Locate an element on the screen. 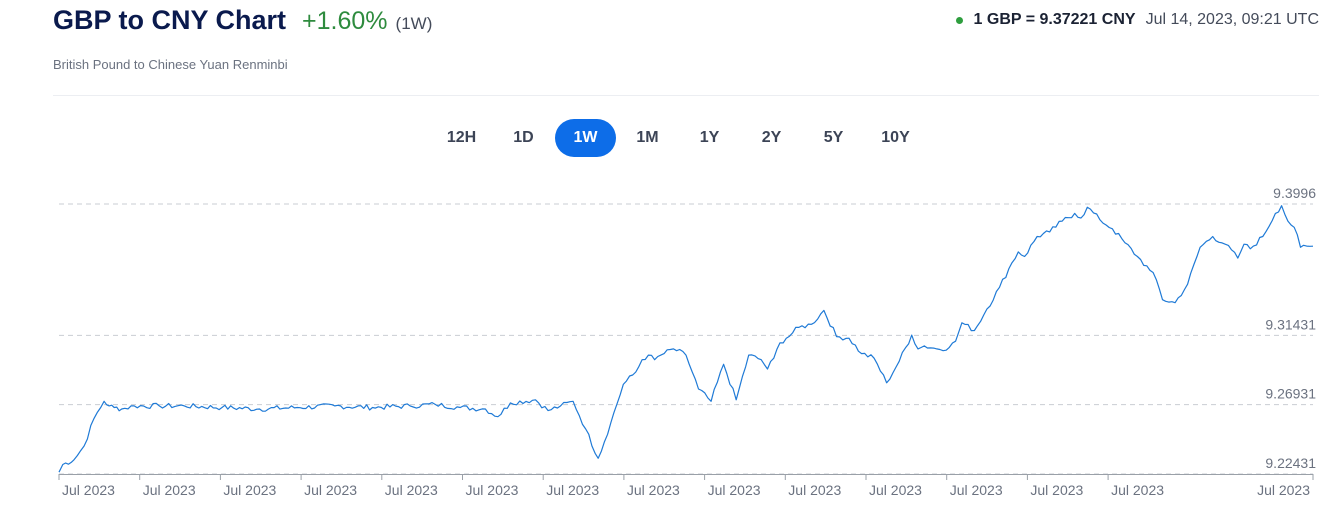 The image size is (1343, 522). title-row: GBP to CNY Chart +1.60% (1W) is located at coordinates (242, 20).